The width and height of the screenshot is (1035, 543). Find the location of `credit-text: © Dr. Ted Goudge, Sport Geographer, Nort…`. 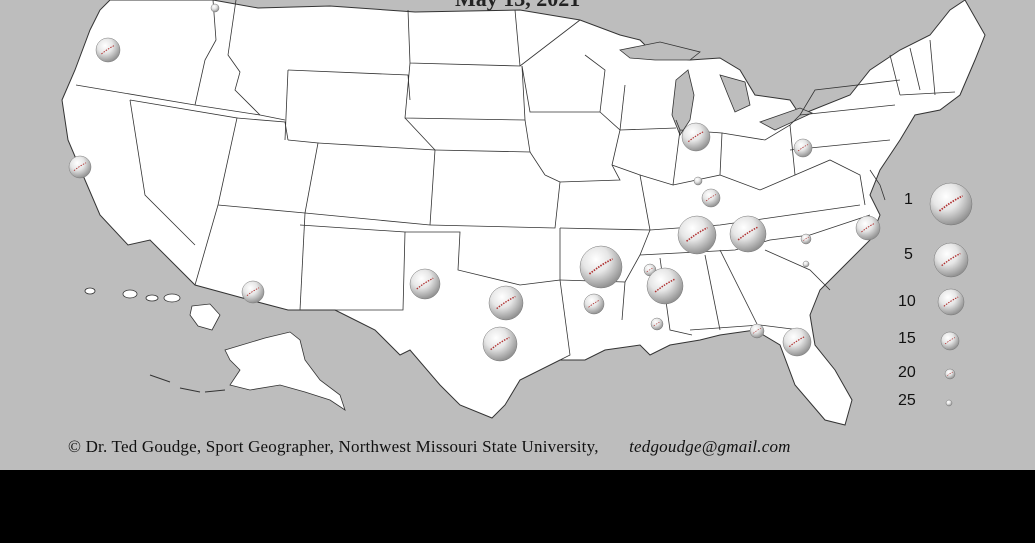

credit-text: © Dr. Ted Goudge, Sport Geographer, Nort… is located at coordinates (333, 446).